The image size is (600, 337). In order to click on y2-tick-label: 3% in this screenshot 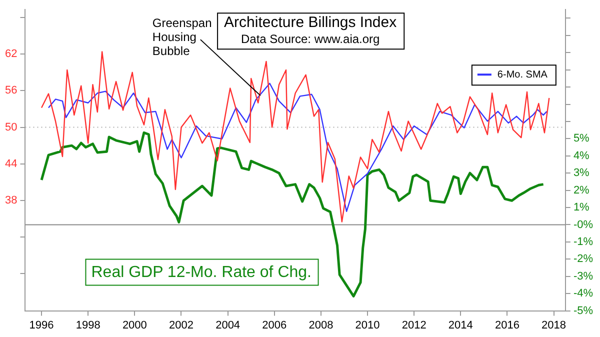, I will do `click(581, 173)`.